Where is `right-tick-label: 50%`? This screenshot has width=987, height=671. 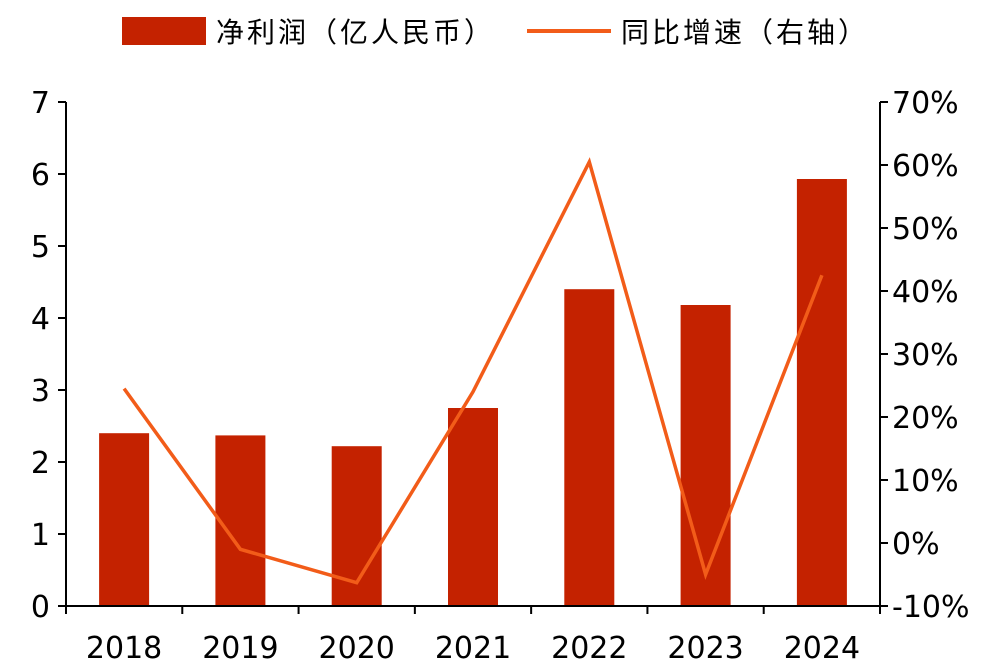 right-tick-label: 50% is located at coordinates (925, 229).